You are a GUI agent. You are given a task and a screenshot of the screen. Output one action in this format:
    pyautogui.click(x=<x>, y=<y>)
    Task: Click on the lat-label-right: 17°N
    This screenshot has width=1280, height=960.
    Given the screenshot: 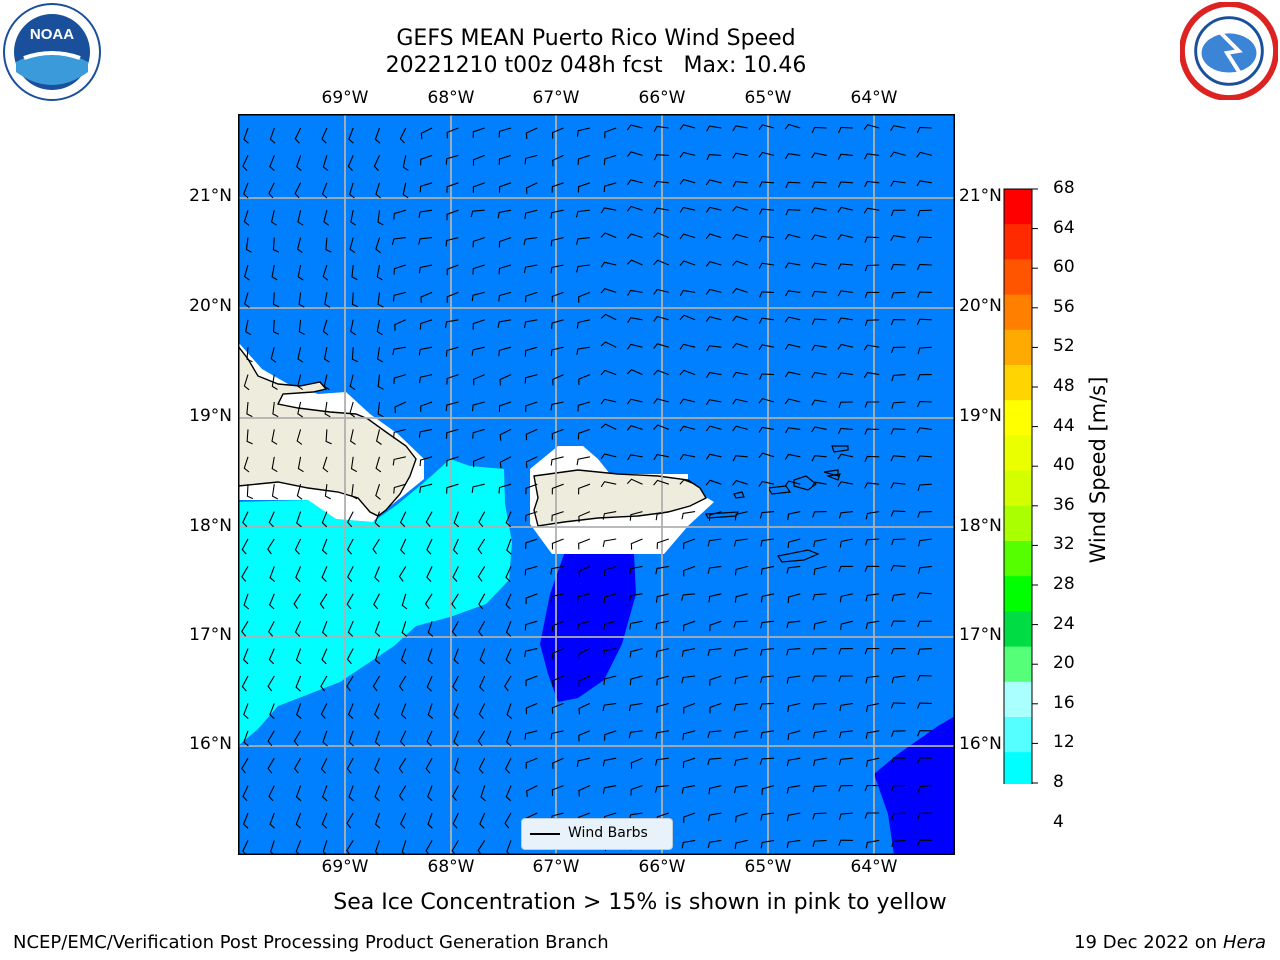 What is the action you would take?
    pyautogui.click(x=980, y=635)
    